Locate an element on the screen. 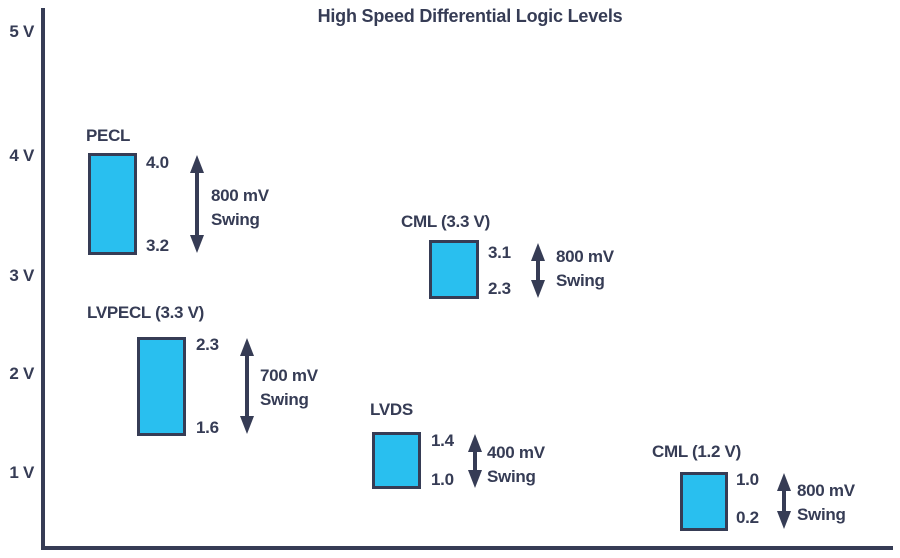 The image size is (900, 558). voltage-range-bar-lvds is located at coordinates (396, 460).